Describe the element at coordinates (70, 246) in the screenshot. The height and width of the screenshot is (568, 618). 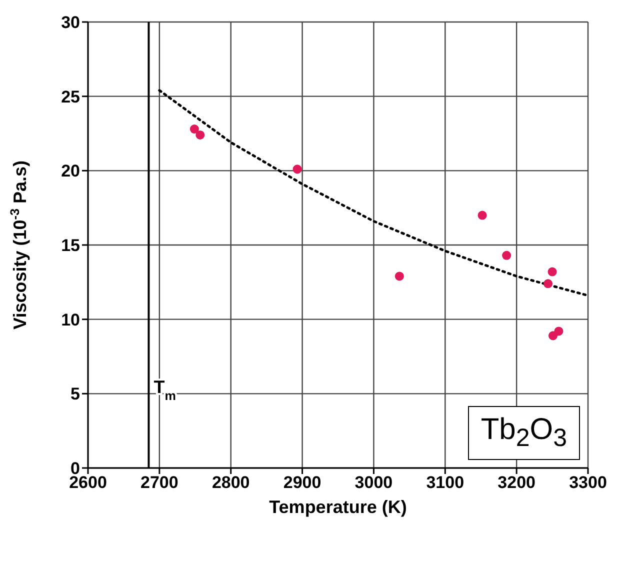
I see `y-tick-label: 15` at that location.